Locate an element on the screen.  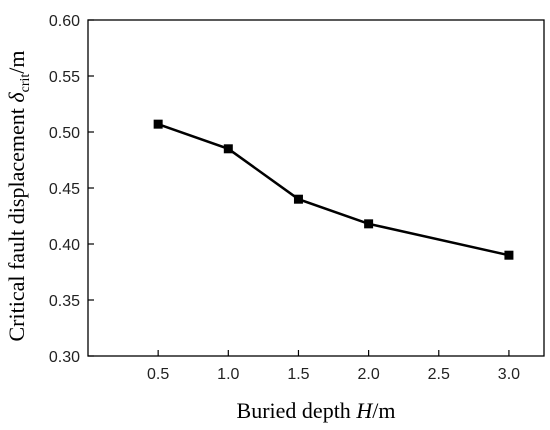
y-tick-label: 0.55 is located at coordinates (64, 77).